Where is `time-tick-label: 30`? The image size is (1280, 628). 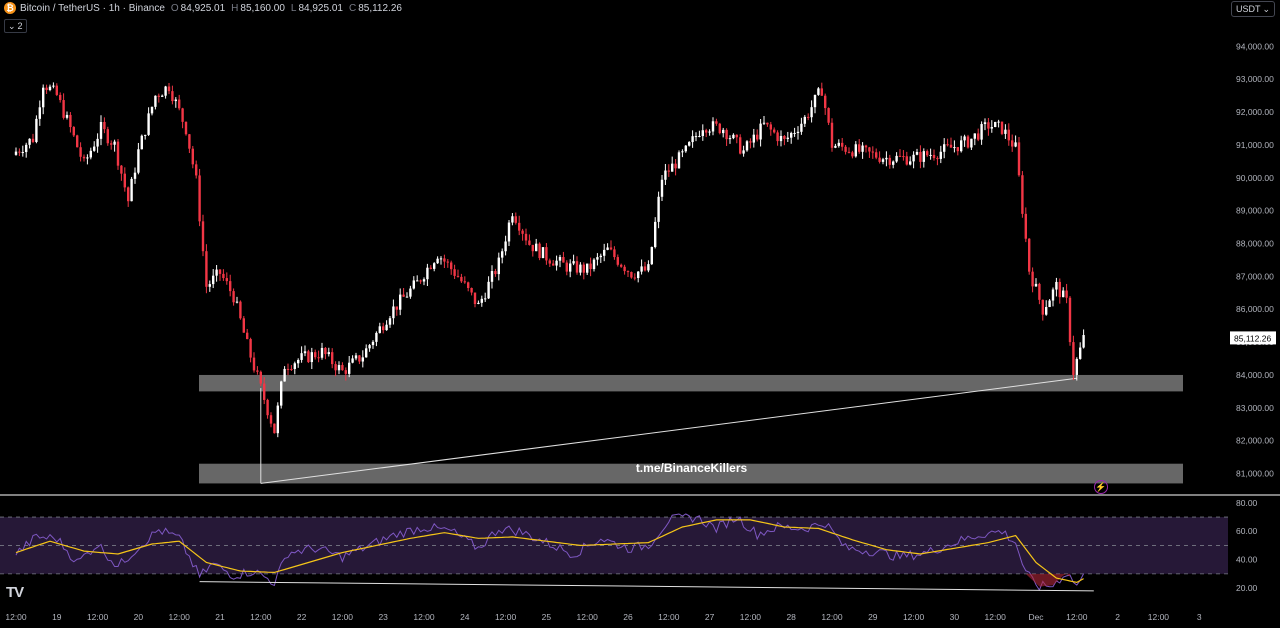
time-tick-label: 30 is located at coordinates (955, 617).